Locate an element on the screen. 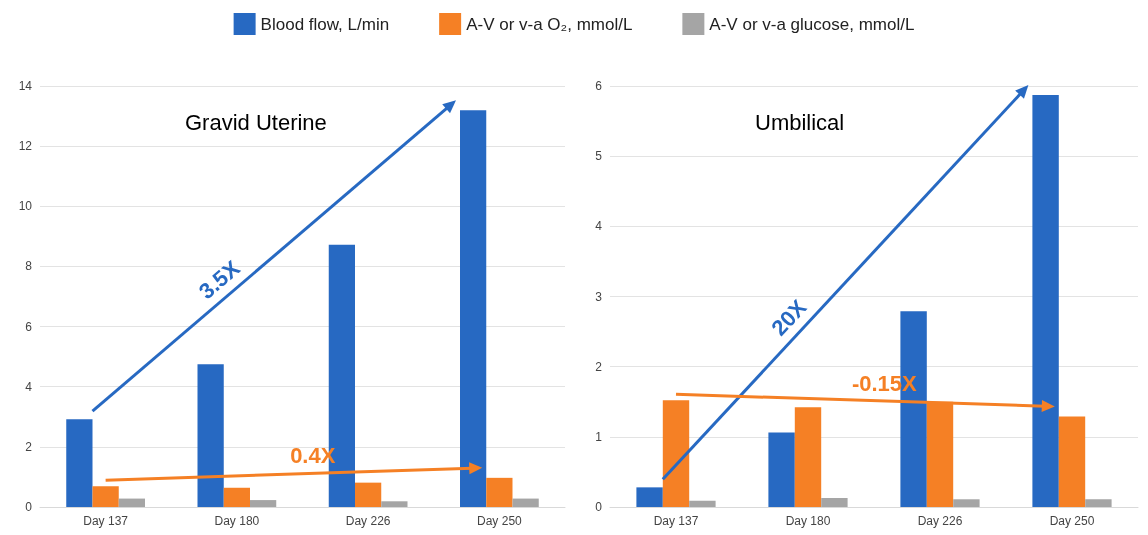 The height and width of the screenshot is (535, 1148). y-tick-label: 8 is located at coordinates (29, 266).